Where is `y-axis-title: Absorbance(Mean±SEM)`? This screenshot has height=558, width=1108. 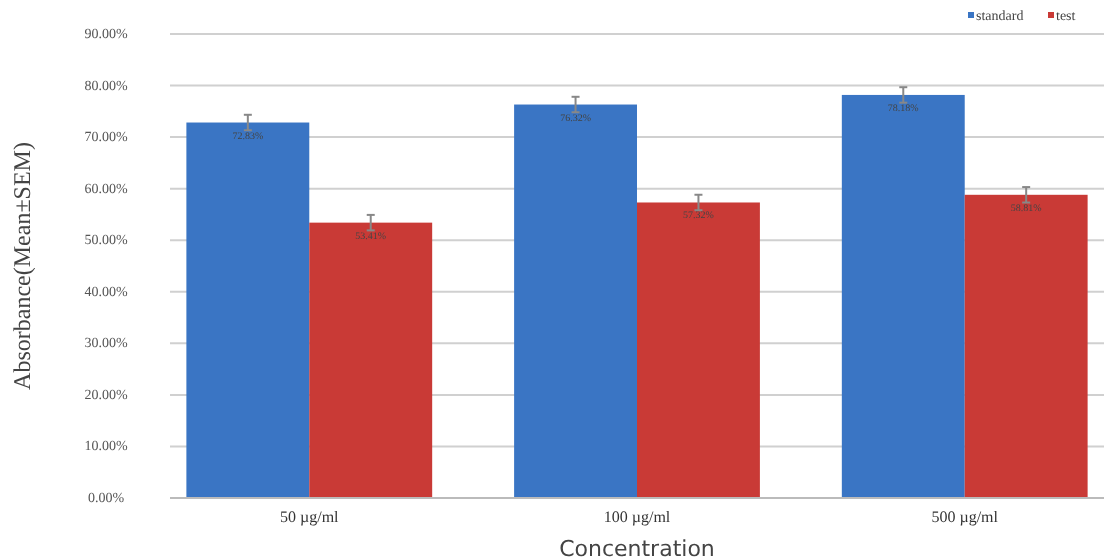
y-axis-title: Absorbance(Mean±SEM) is located at coordinates (22, 266).